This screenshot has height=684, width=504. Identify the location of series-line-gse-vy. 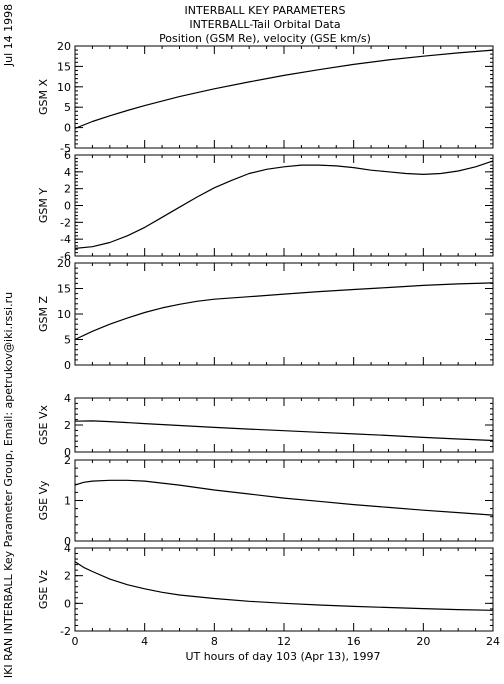
(284, 497).